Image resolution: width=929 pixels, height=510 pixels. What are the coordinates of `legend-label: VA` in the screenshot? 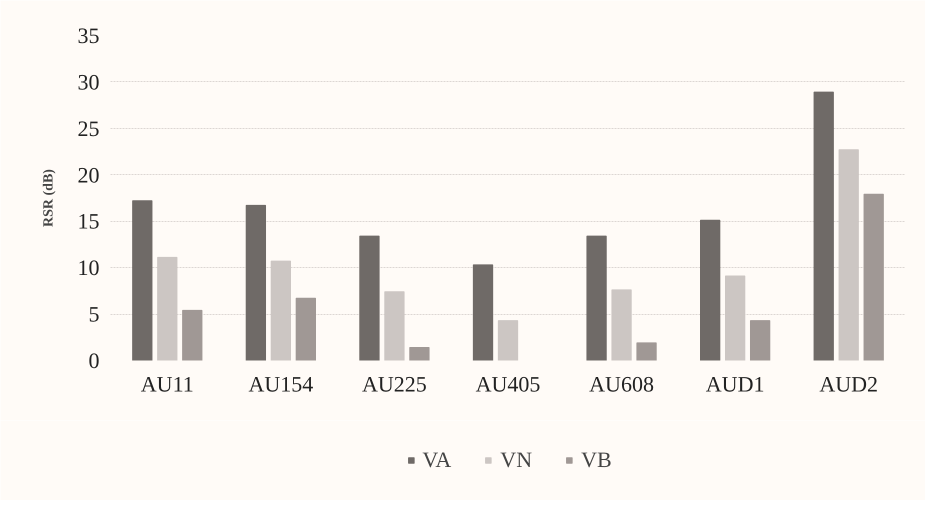 It's located at (437, 460).